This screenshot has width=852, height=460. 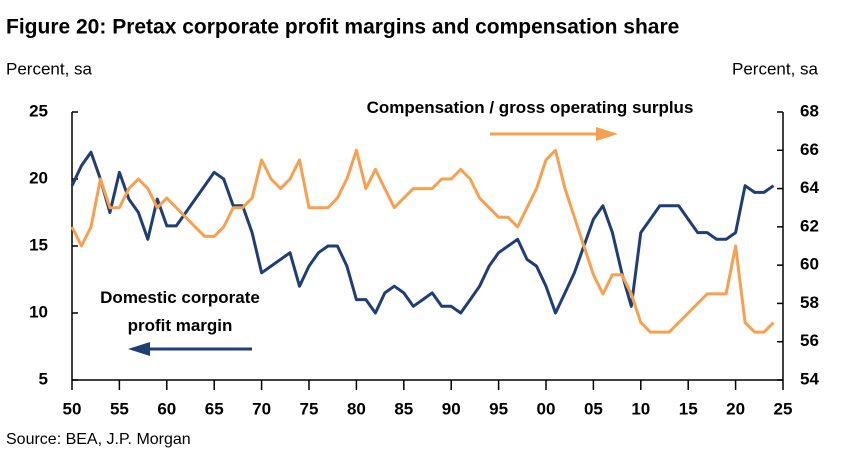 I want to click on y2-tick-label: 54, so click(x=809, y=378).